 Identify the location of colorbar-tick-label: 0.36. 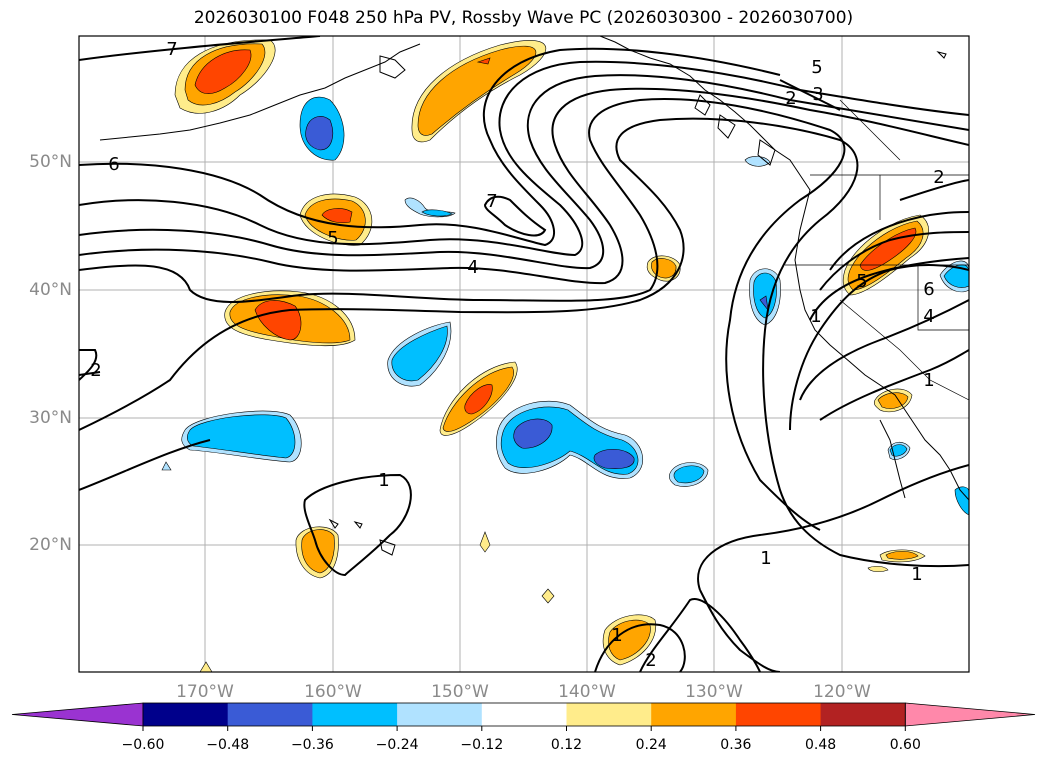
(736, 745).